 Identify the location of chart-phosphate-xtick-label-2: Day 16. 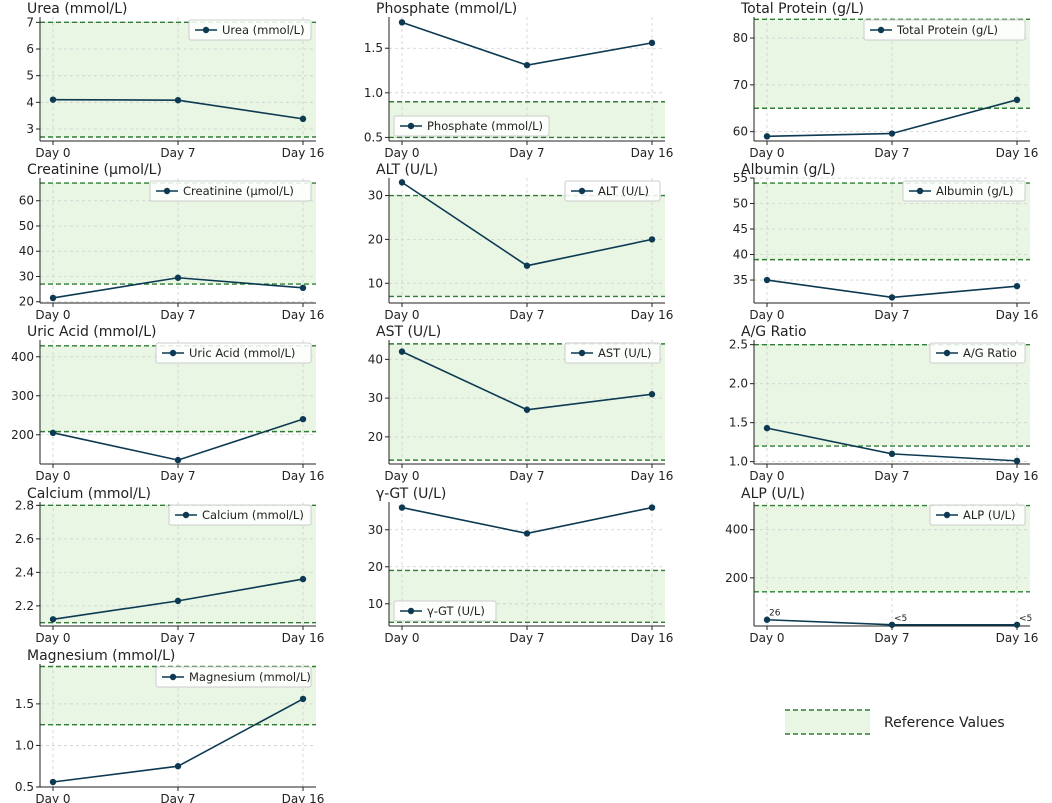
(652, 153).